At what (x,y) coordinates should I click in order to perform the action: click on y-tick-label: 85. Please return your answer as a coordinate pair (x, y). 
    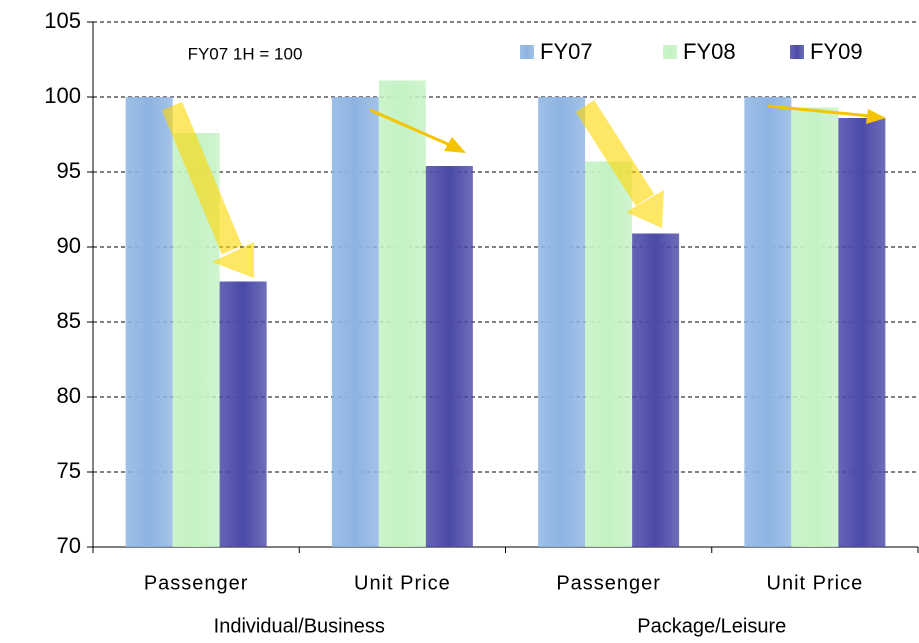
    Looking at the image, I should click on (69, 320).